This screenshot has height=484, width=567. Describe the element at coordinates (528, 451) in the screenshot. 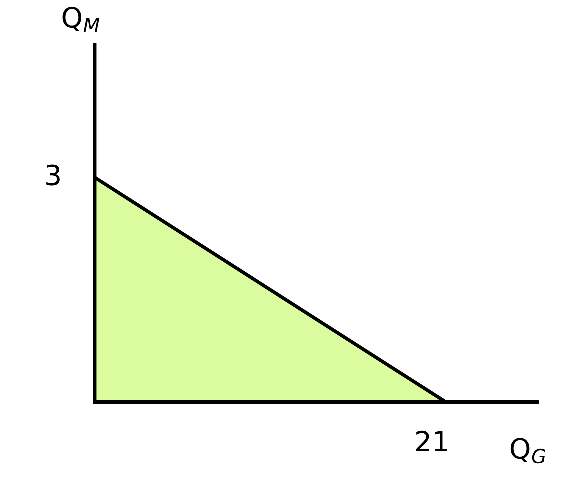

I see `x-axis-title: Q$_{G}$` at that location.